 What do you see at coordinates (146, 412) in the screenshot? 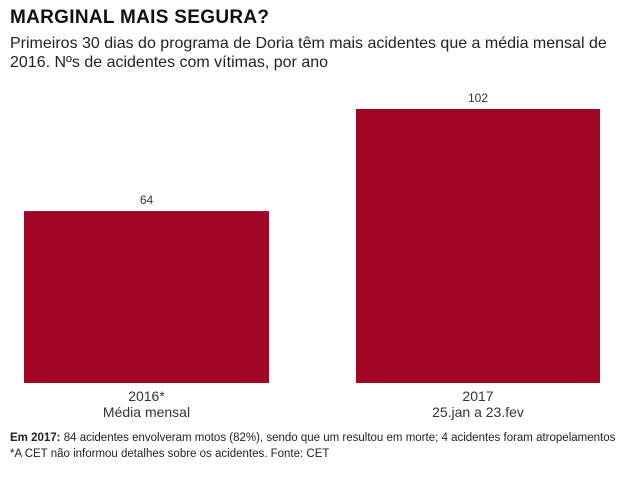
I see `category-sublabel-0: Média mensal` at bounding box center [146, 412].